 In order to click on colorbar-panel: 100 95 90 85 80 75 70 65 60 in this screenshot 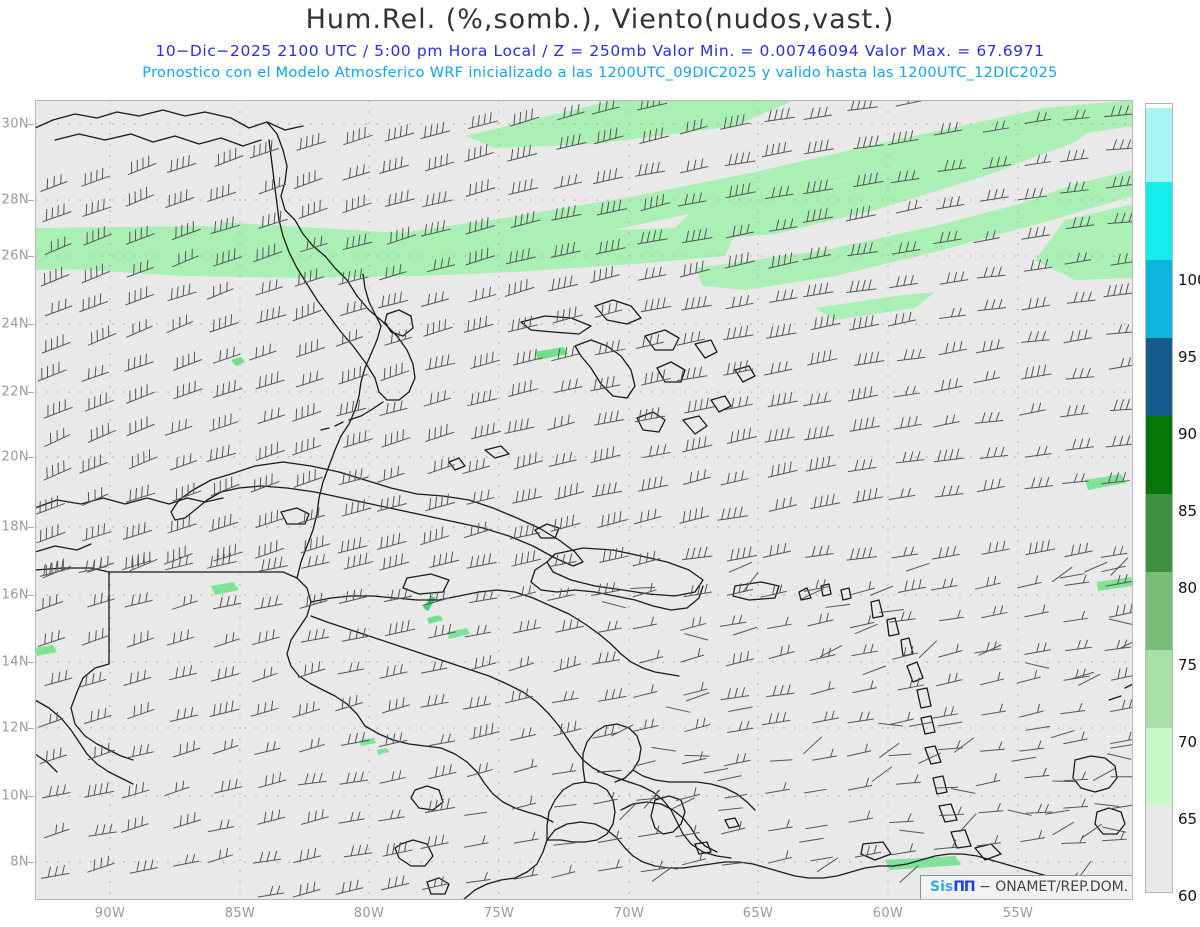, I will do `click(1172, 502)`.